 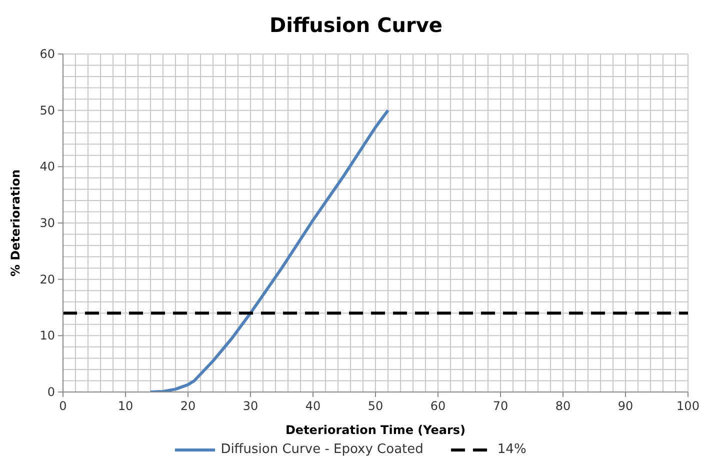 What do you see at coordinates (313, 406) in the screenshot?
I see `x-tick-label: 40` at bounding box center [313, 406].